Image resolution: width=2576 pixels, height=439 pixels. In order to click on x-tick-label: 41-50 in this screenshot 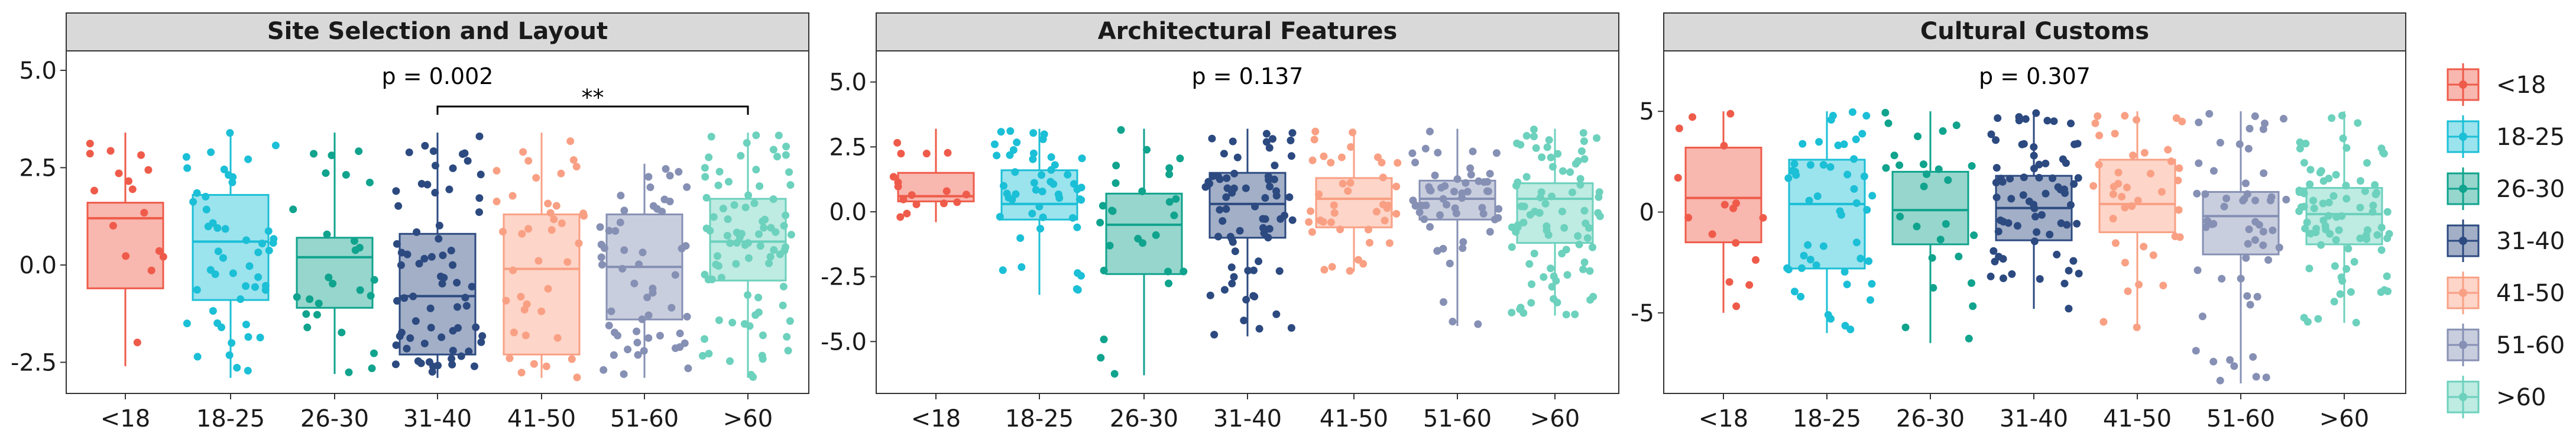, I will do `click(2137, 419)`.